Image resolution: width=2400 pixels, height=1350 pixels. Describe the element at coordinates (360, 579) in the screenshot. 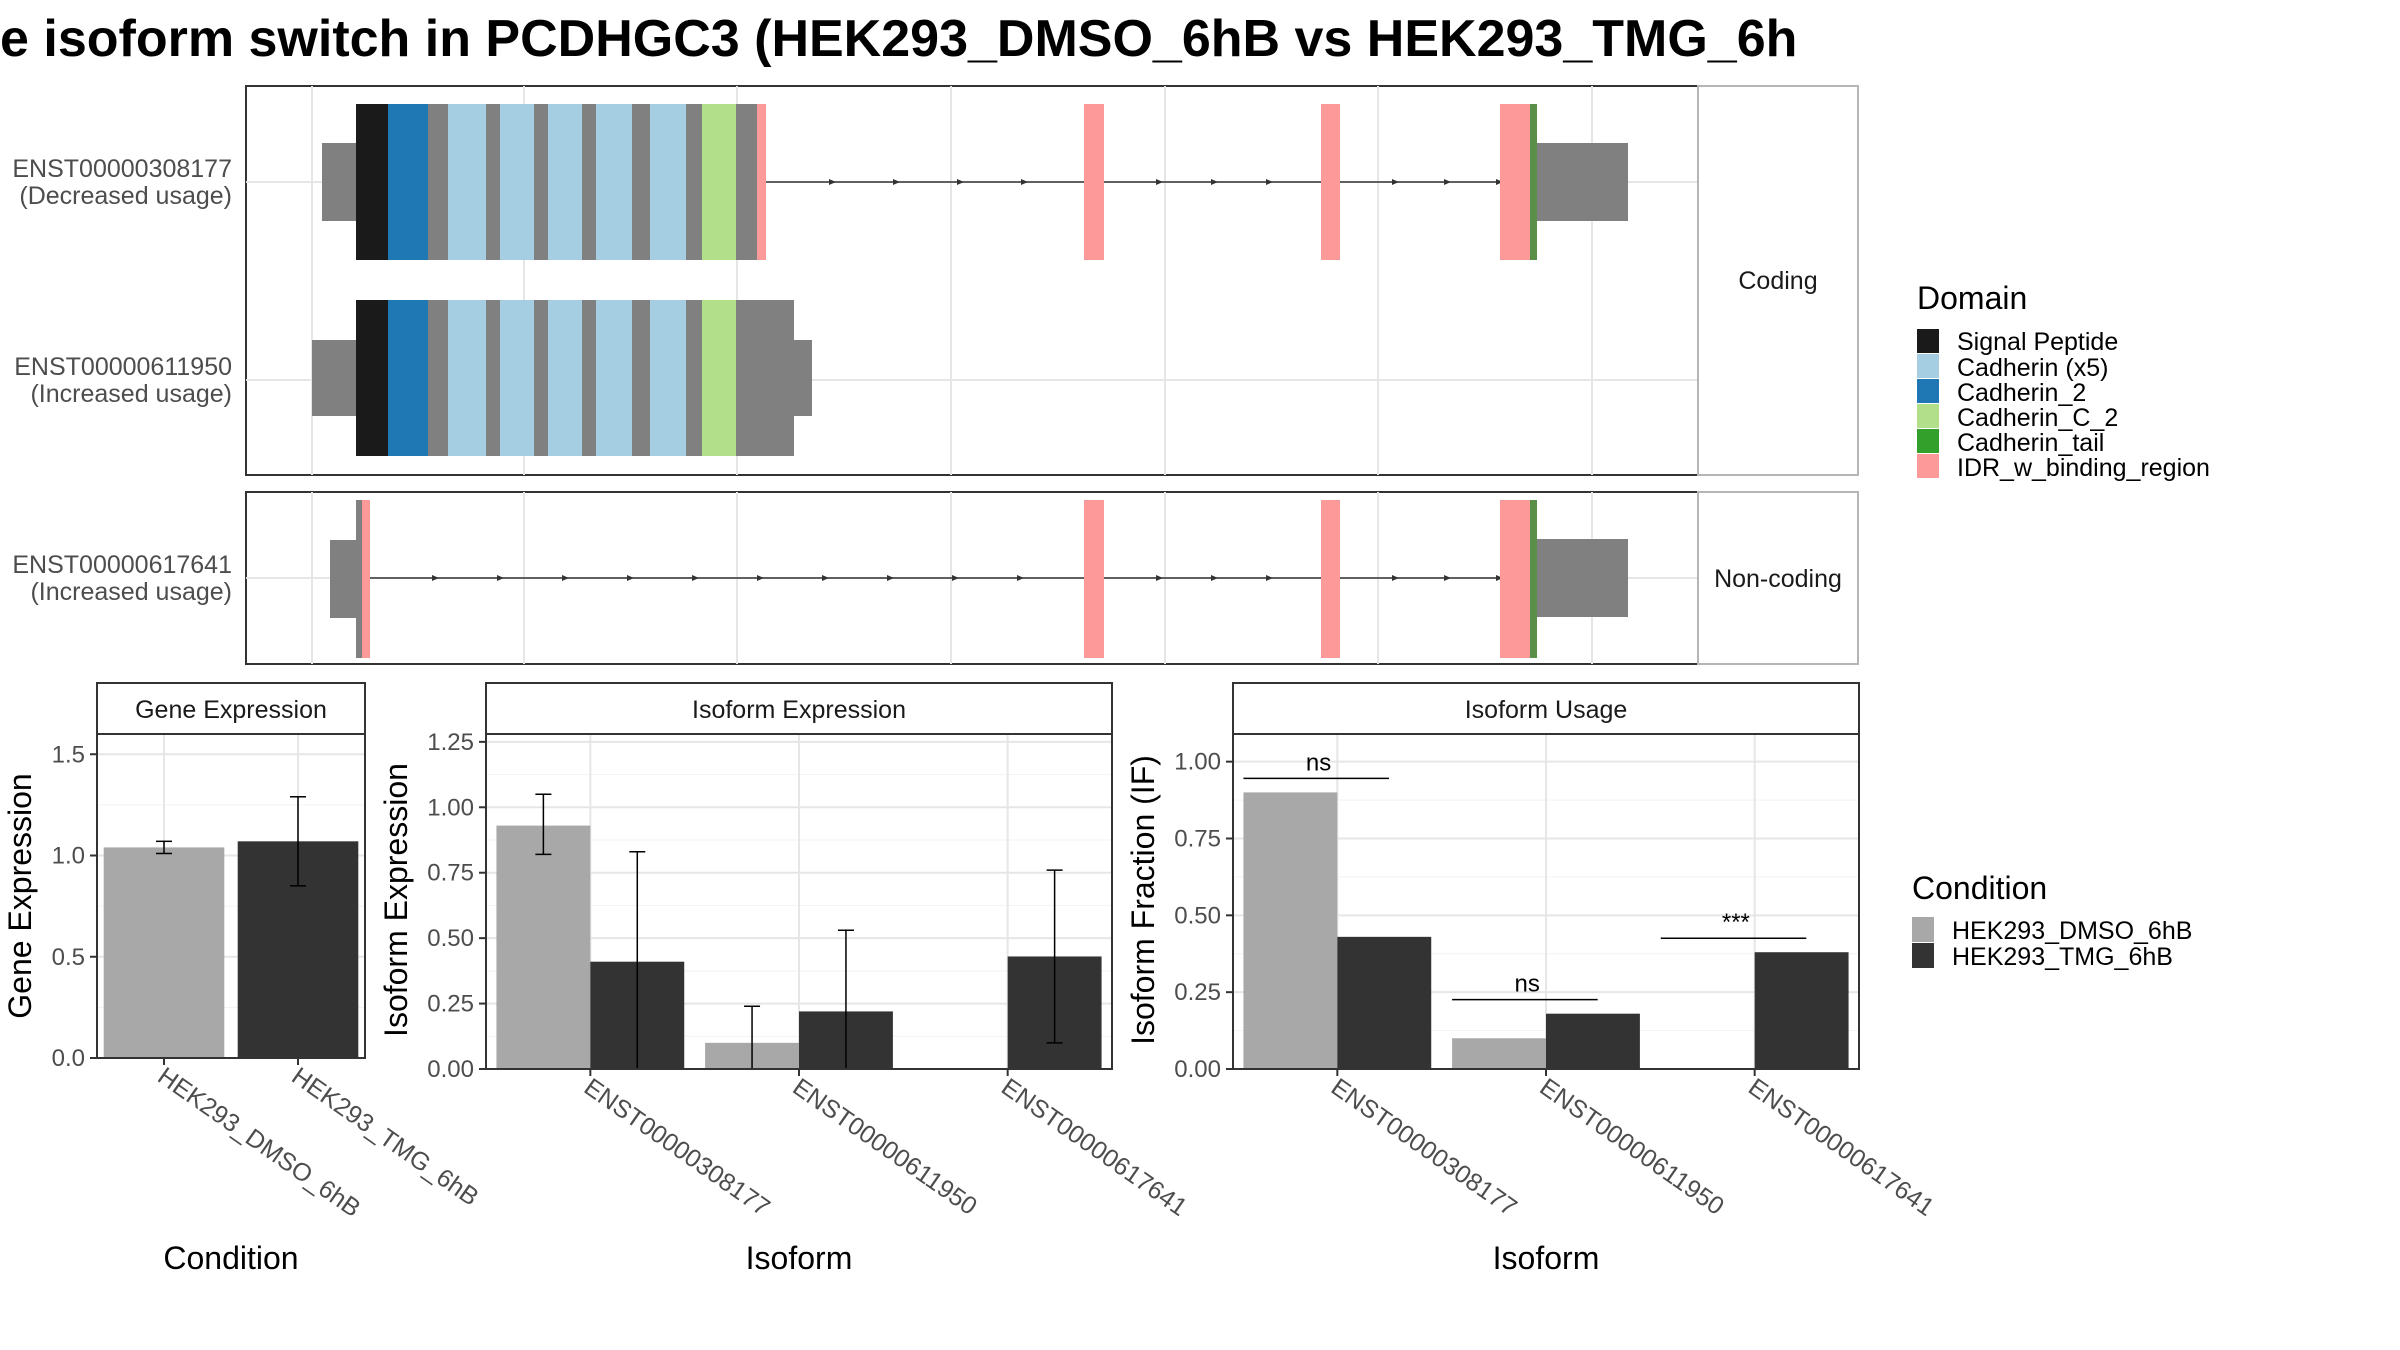

I see `first-exon-core` at that location.